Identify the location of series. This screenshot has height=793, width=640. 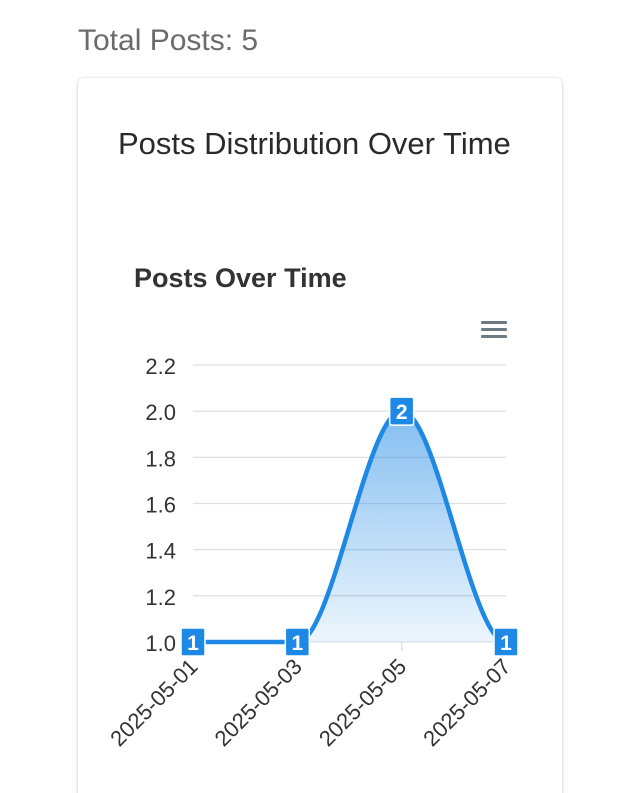
(349, 526).